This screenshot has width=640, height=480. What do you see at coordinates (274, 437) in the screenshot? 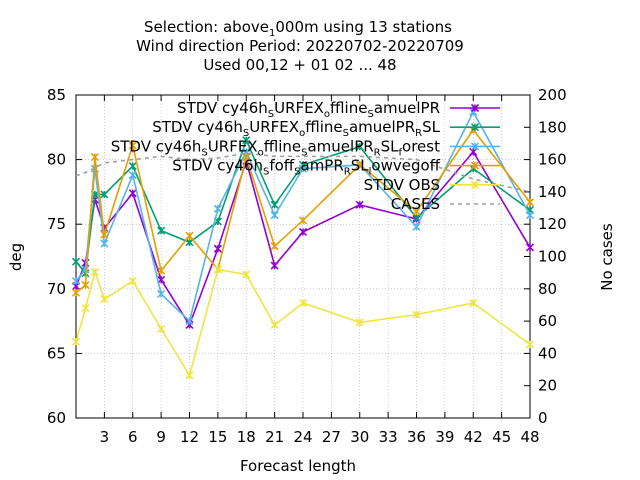
I see `x-tick-label: 21` at bounding box center [274, 437].